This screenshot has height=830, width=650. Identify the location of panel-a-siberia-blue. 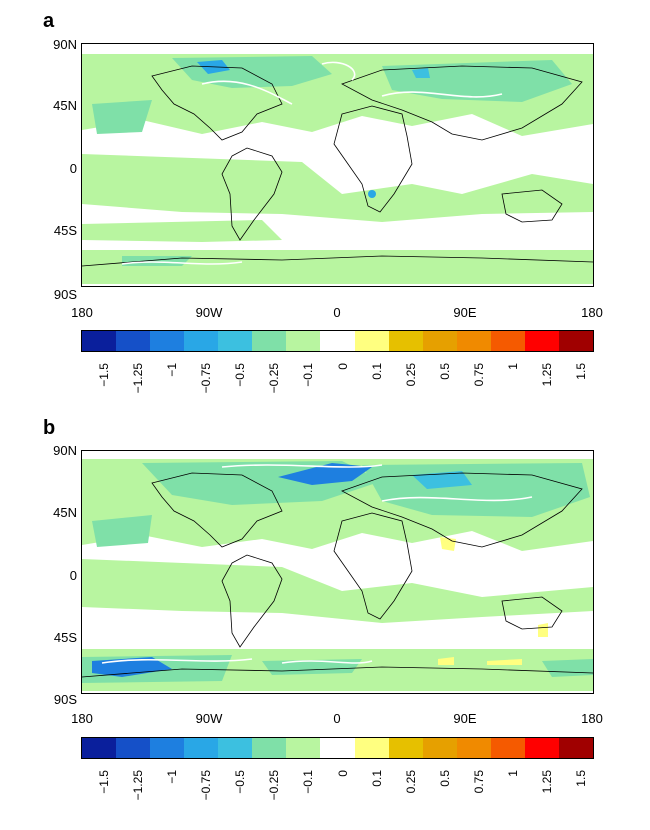
(421, 73).